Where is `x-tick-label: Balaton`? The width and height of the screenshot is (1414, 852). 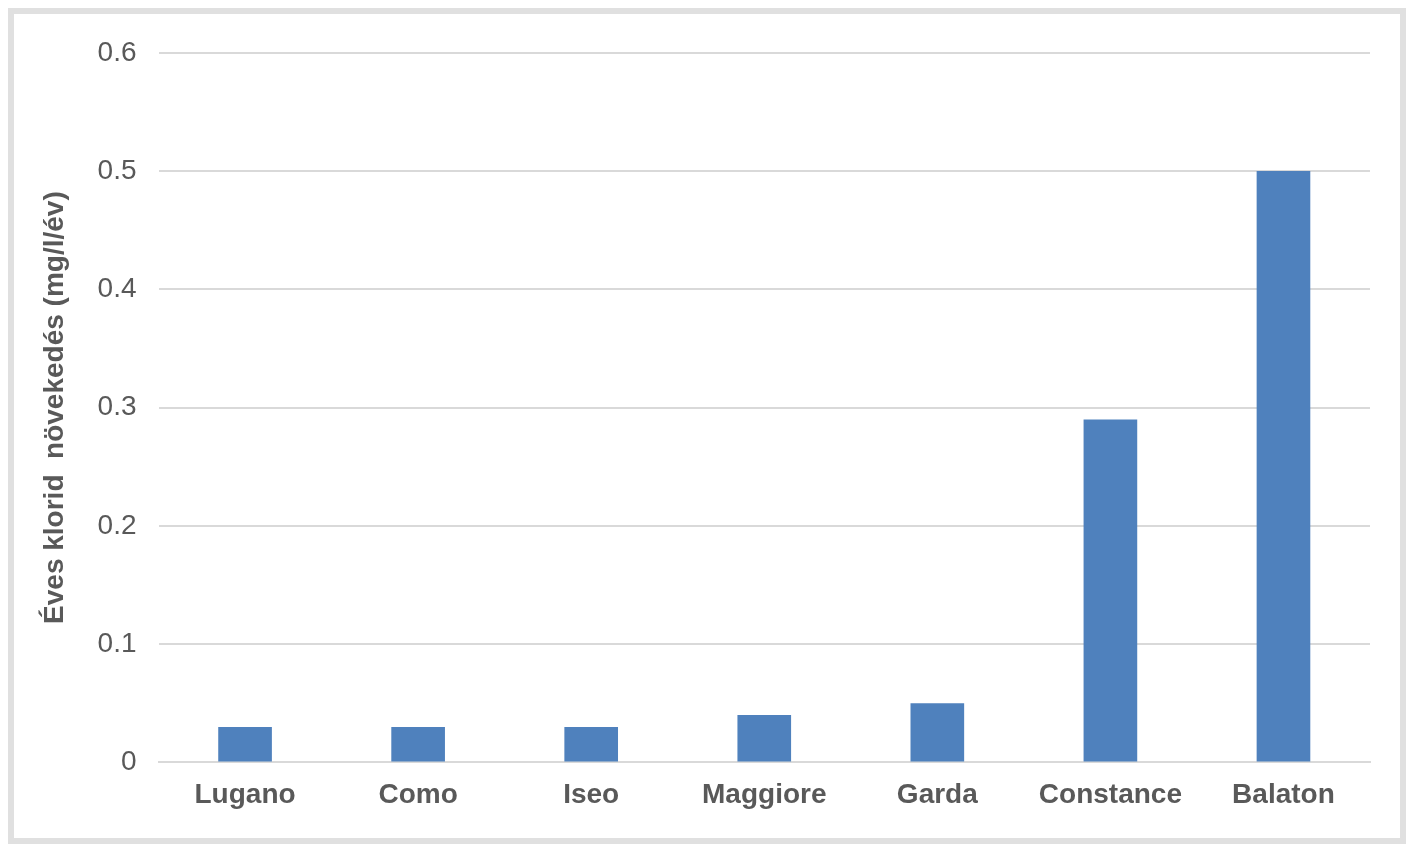 x-tick-label: Balaton is located at coordinates (1283, 793).